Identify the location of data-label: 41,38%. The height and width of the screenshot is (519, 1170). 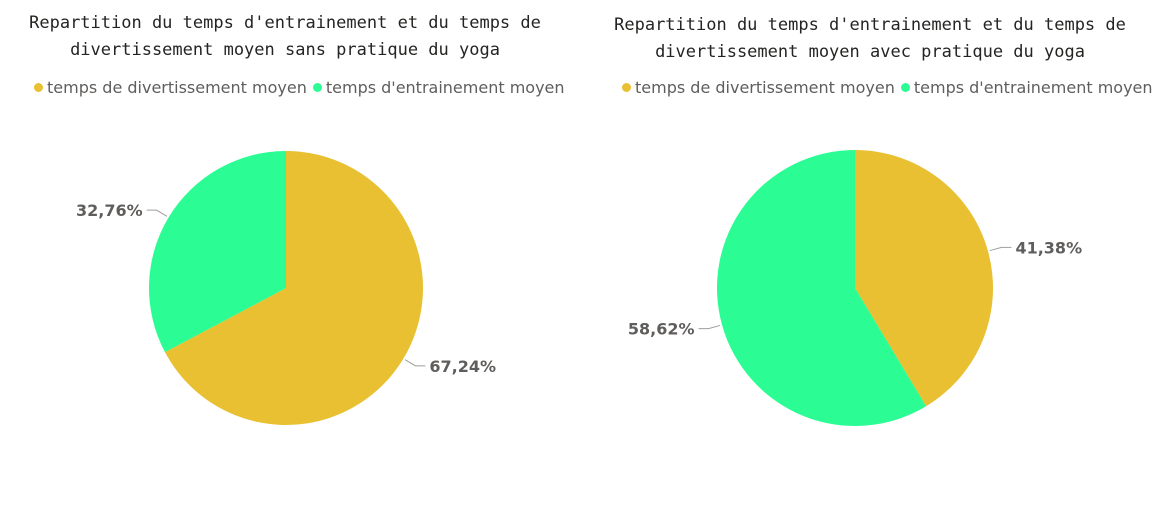
(1048, 247).